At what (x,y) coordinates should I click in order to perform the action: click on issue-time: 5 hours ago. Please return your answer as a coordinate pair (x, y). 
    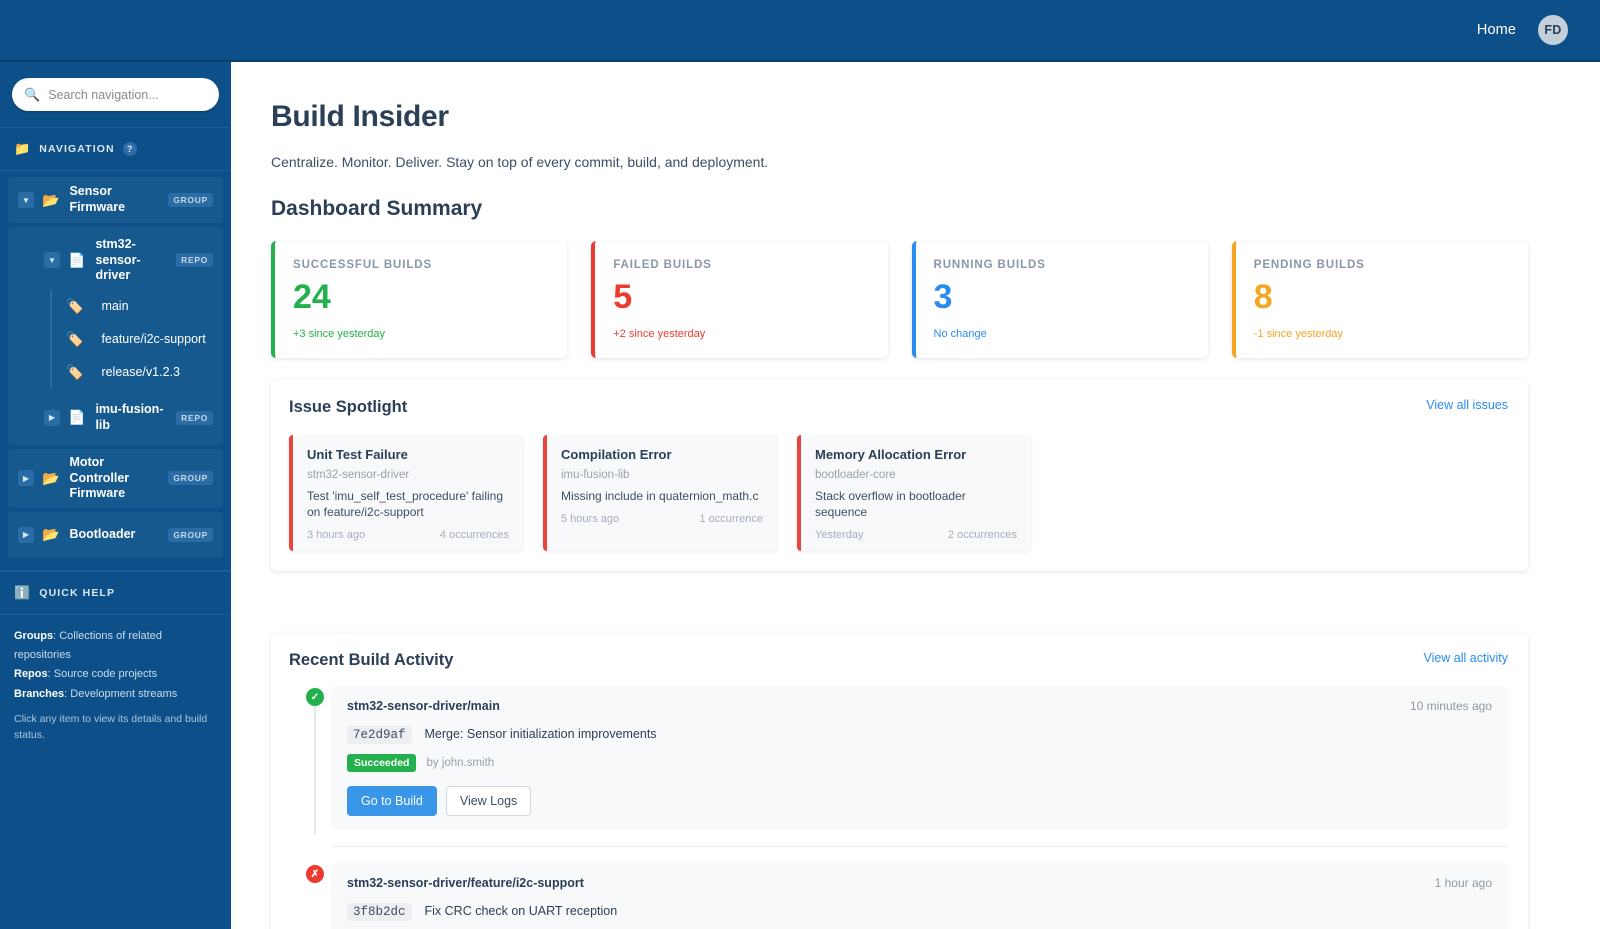
    Looking at the image, I should click on (590, 519).